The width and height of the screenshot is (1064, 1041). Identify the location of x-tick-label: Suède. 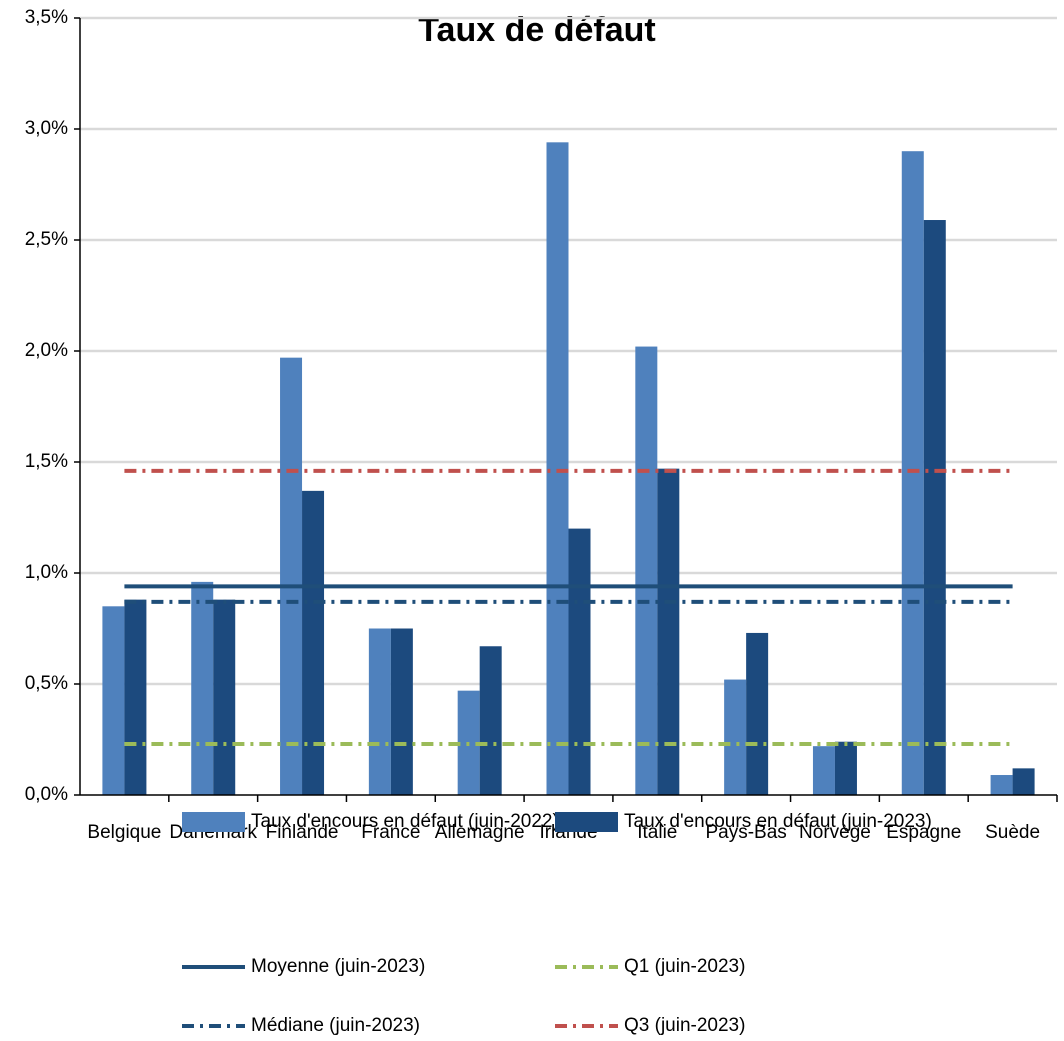
(1012, 832).